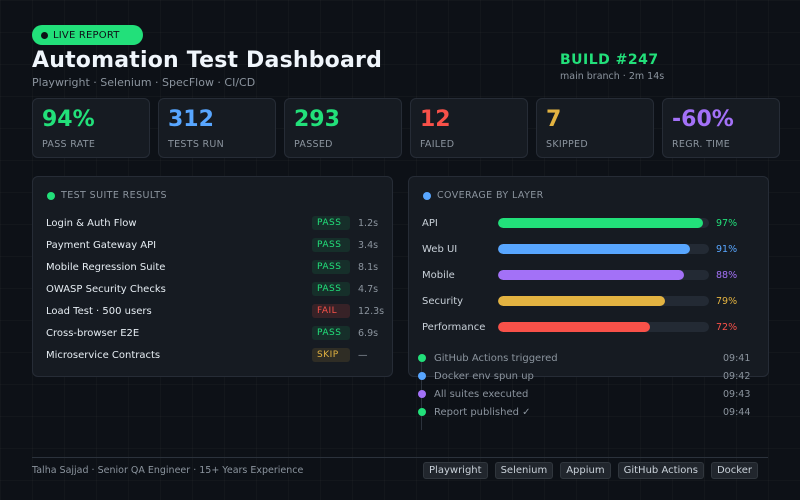  I want to click on coverage-row-api: API 97%, so click(592, 223).